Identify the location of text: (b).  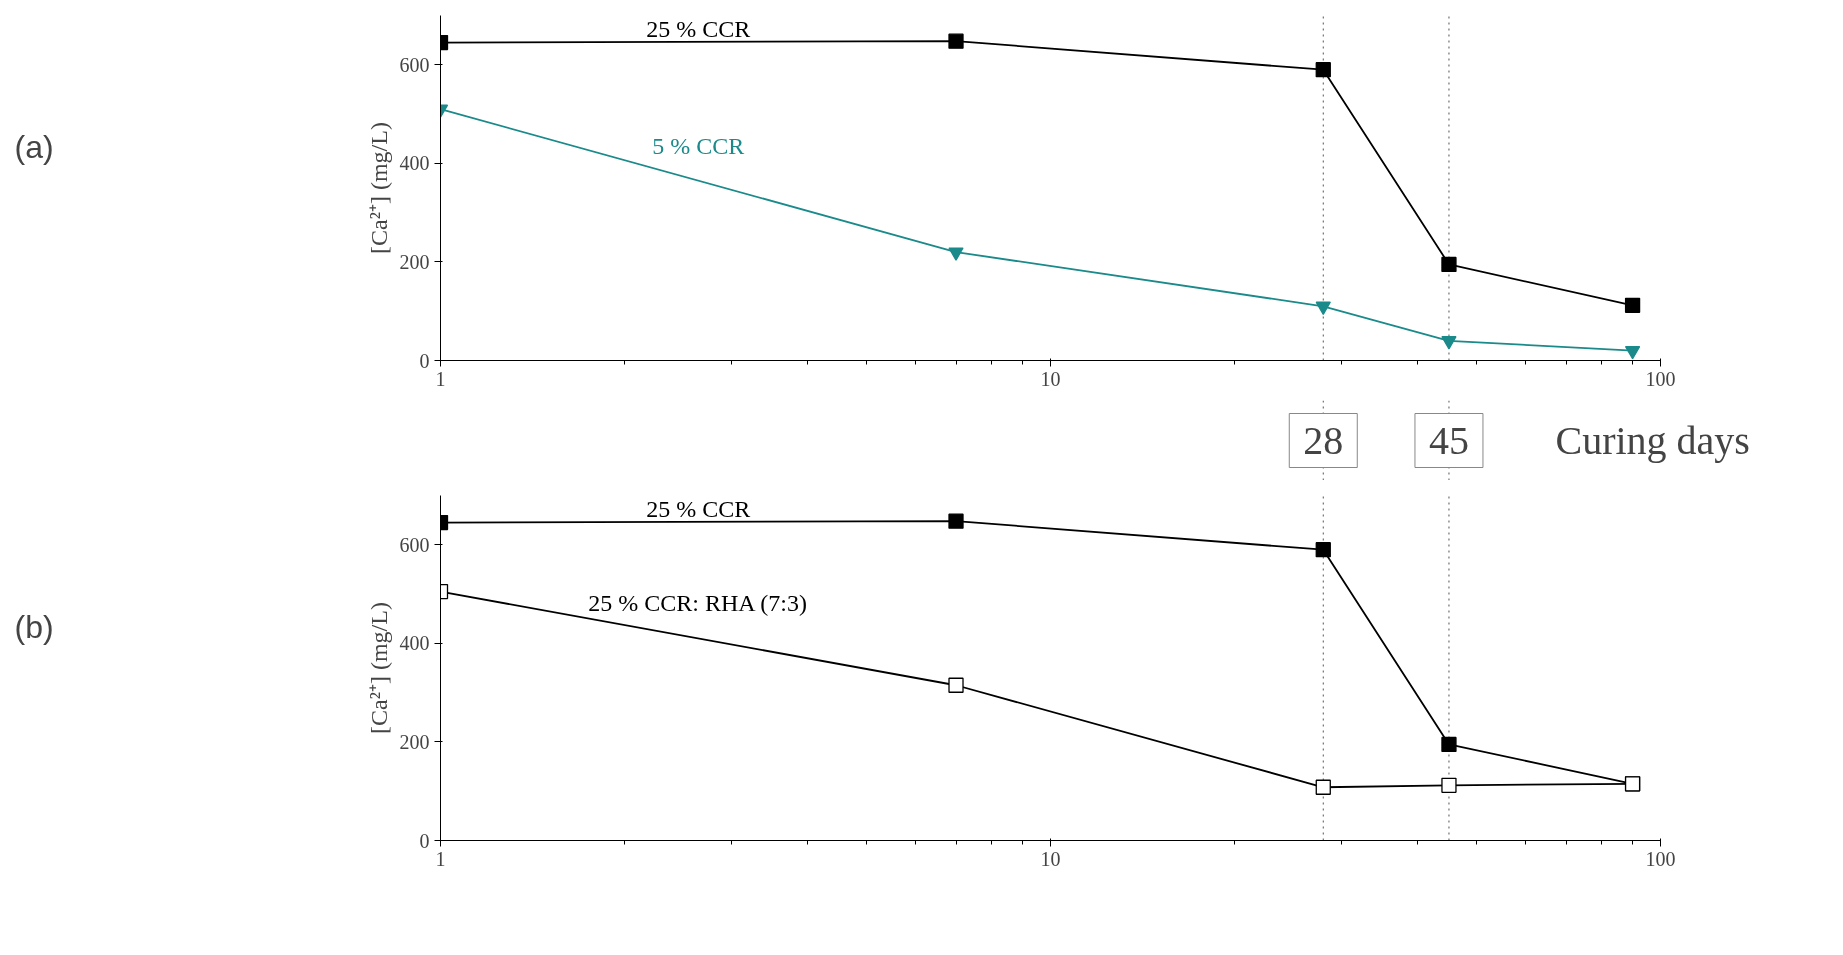
(34, 626).